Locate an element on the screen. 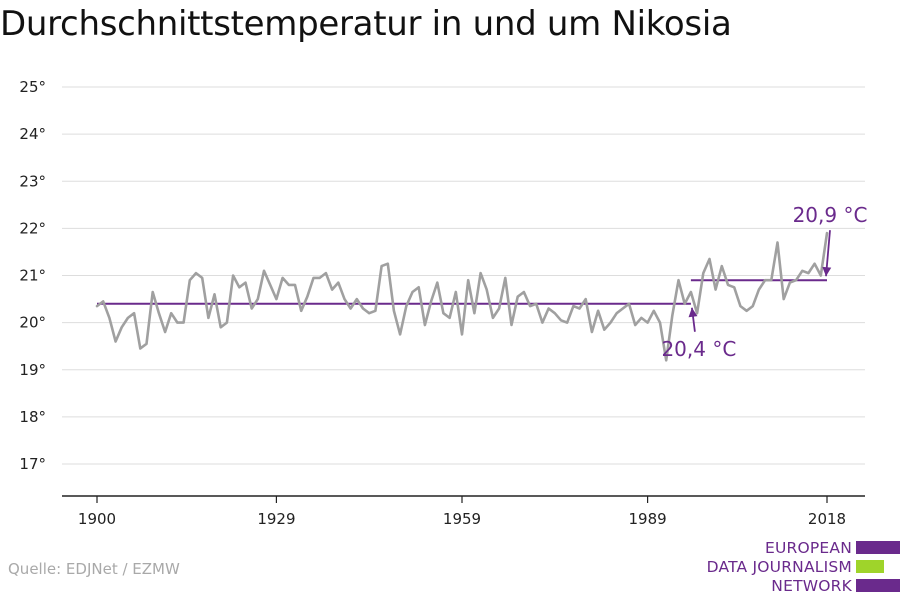  x-tick-label-1929: 1929 is located at coordinates (276, 519).